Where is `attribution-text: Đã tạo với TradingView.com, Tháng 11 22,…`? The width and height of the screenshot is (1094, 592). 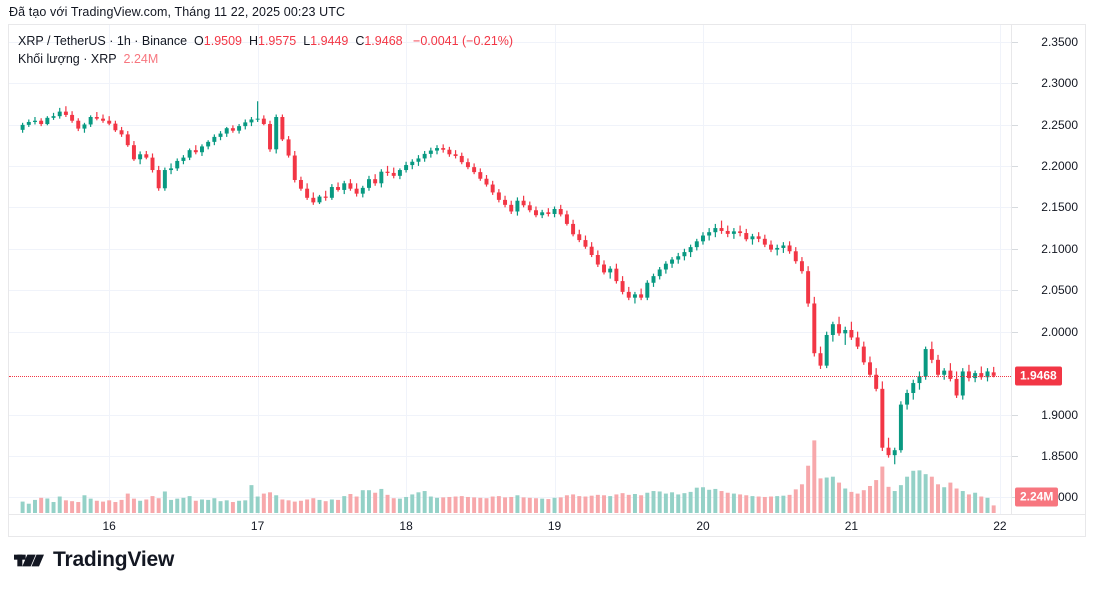 attribution-text: Đã tạo với TradingView.com, Tháng 11 22,… is located at coordinates (177, 12).